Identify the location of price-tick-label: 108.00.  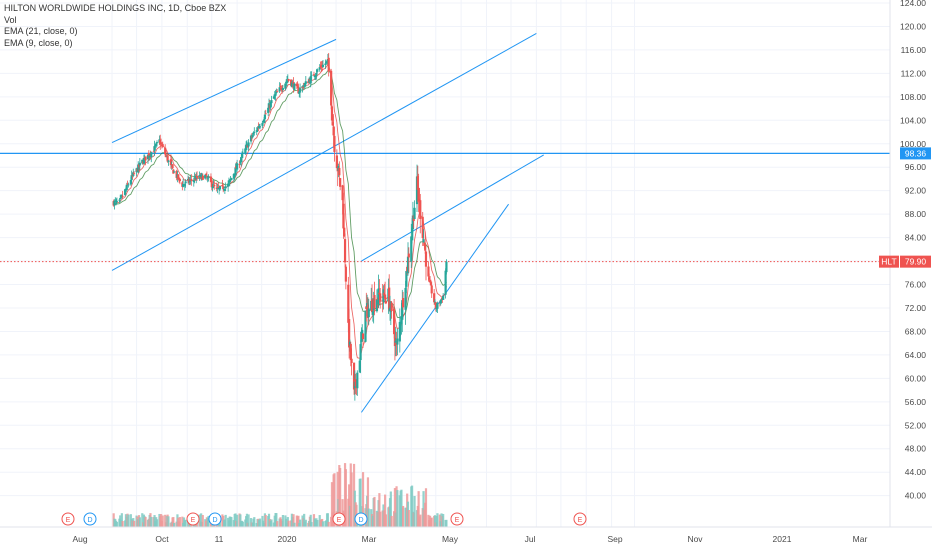
(913, 97).